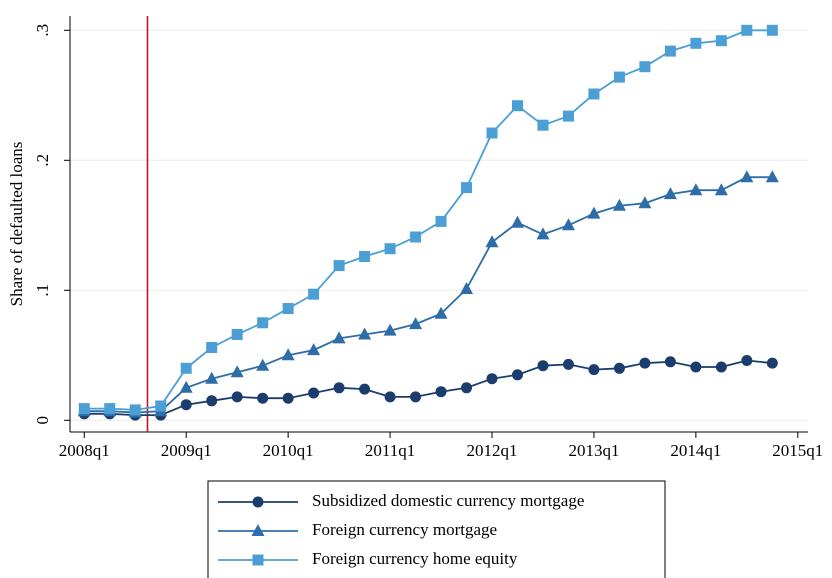 The image size is (832, 578). I want to click on legend-label: Foreign currency home equity, so click(415, 558).